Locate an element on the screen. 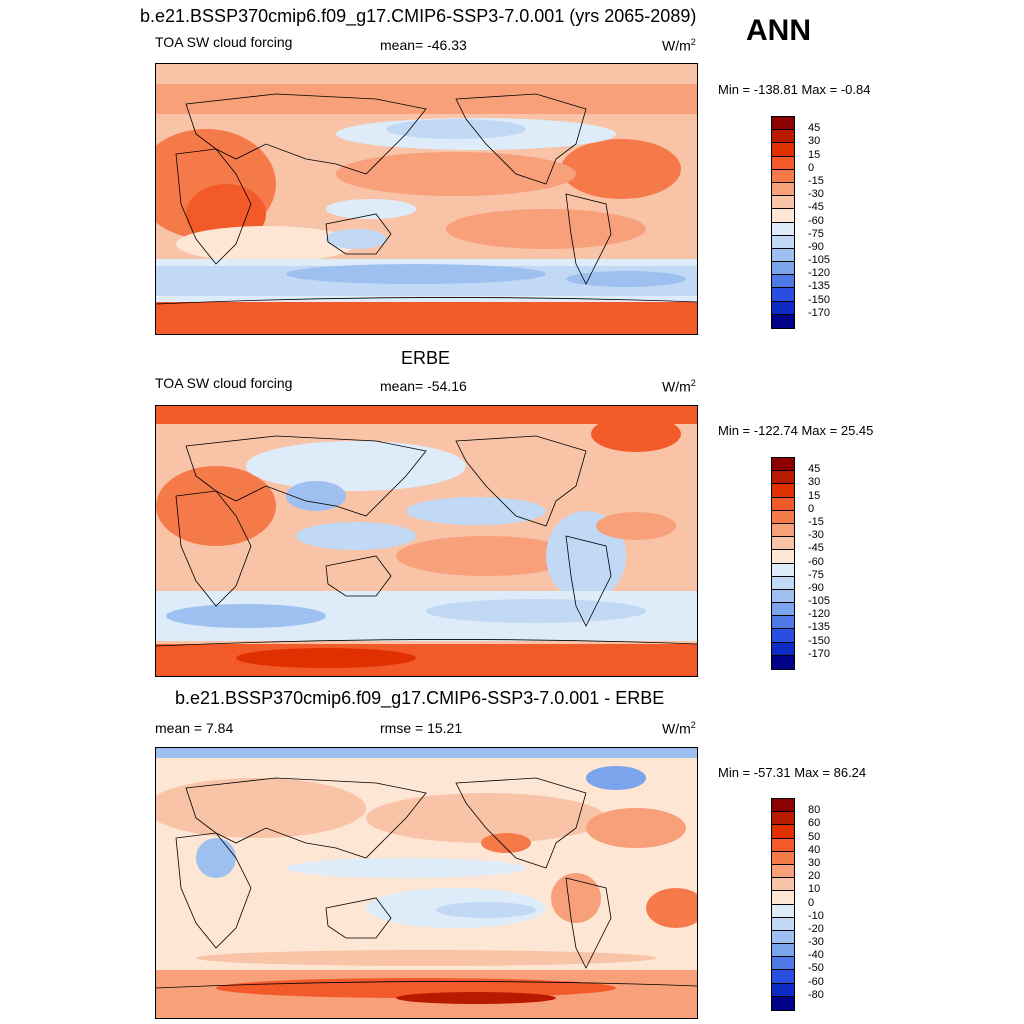  colorbar-tick-label: -50 is located at coordinates (816, 968).